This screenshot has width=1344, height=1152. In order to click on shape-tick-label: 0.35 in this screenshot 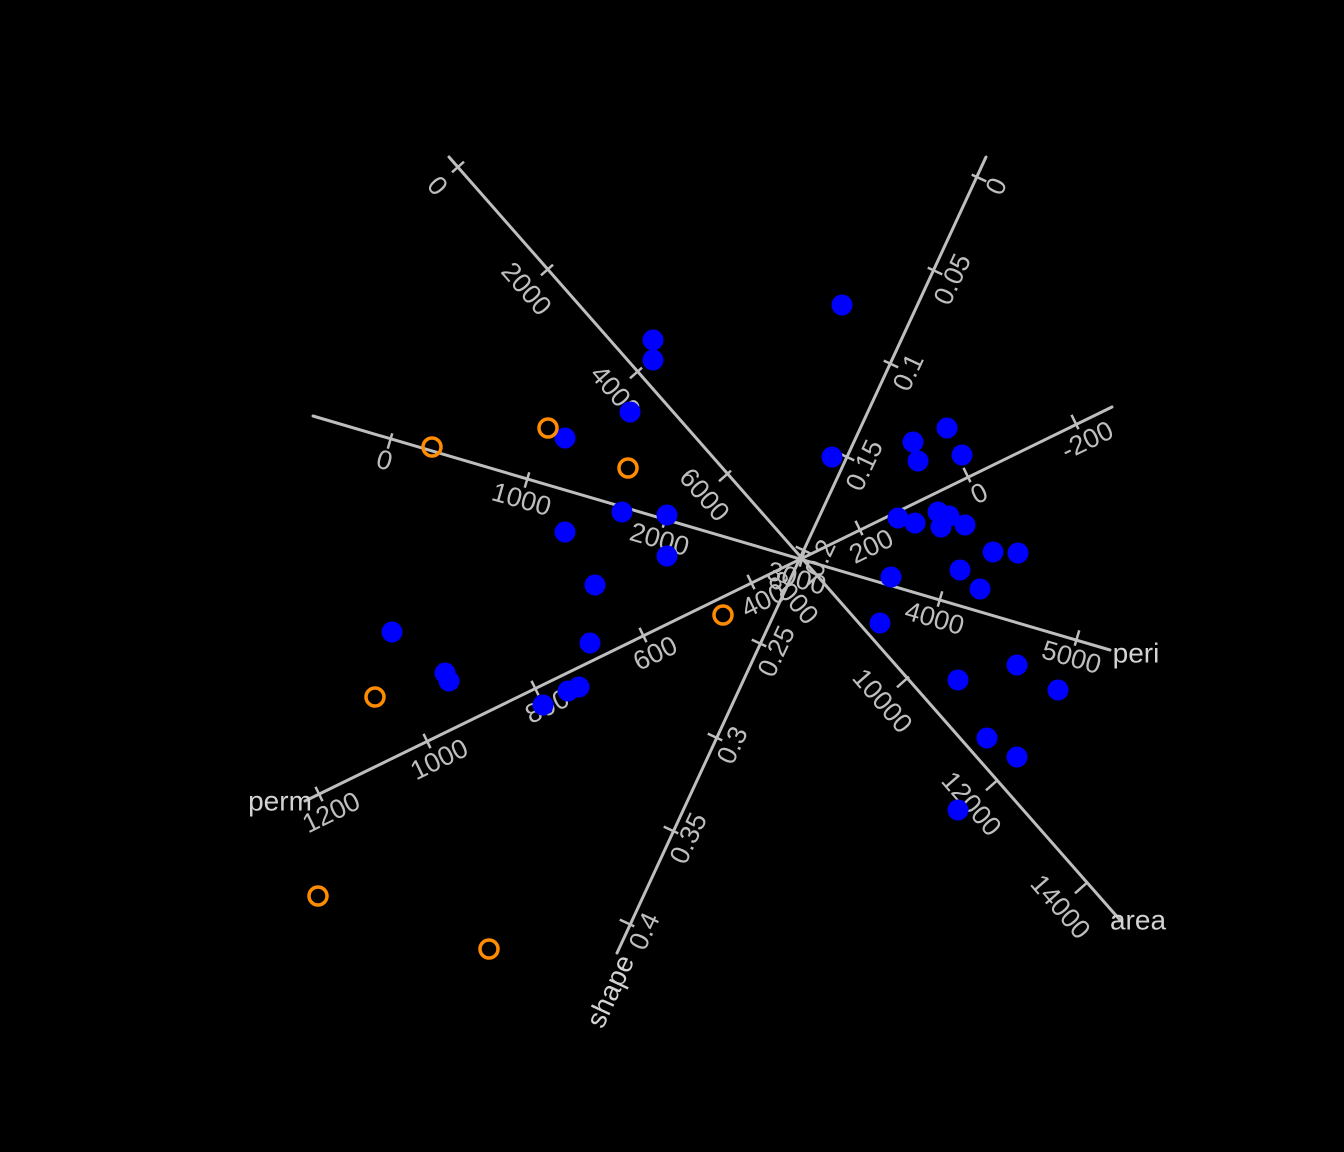, I will do `click(688, 838)`.